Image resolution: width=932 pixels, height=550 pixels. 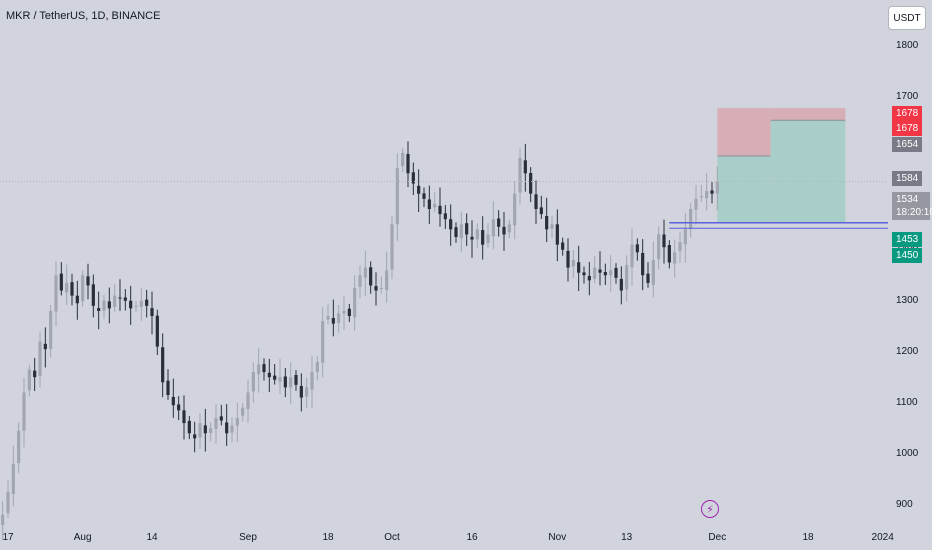 I want to click on x-axis-tick-label: Nov, so click(x=557, y=537).